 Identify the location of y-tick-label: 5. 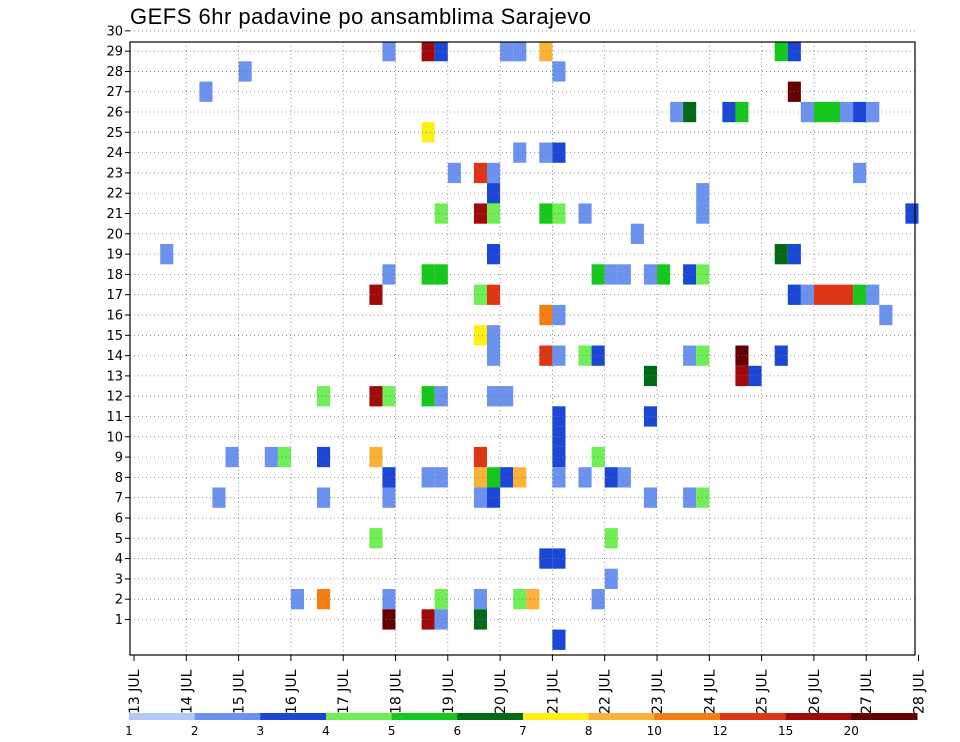
(119, 539).